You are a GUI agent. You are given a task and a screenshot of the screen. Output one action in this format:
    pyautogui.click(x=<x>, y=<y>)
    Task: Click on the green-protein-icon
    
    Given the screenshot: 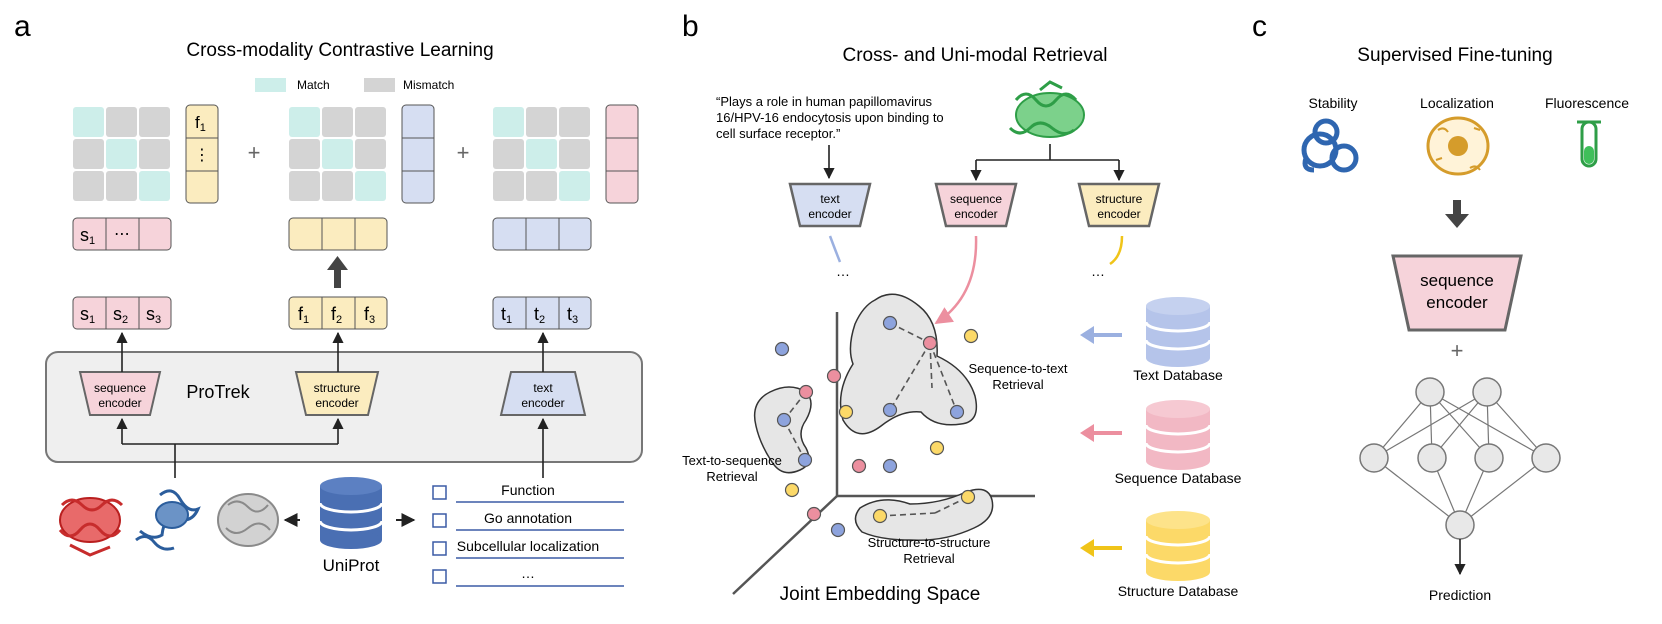 What is the action you would take?
    pyautogui.click(x=1046, y=109)
    